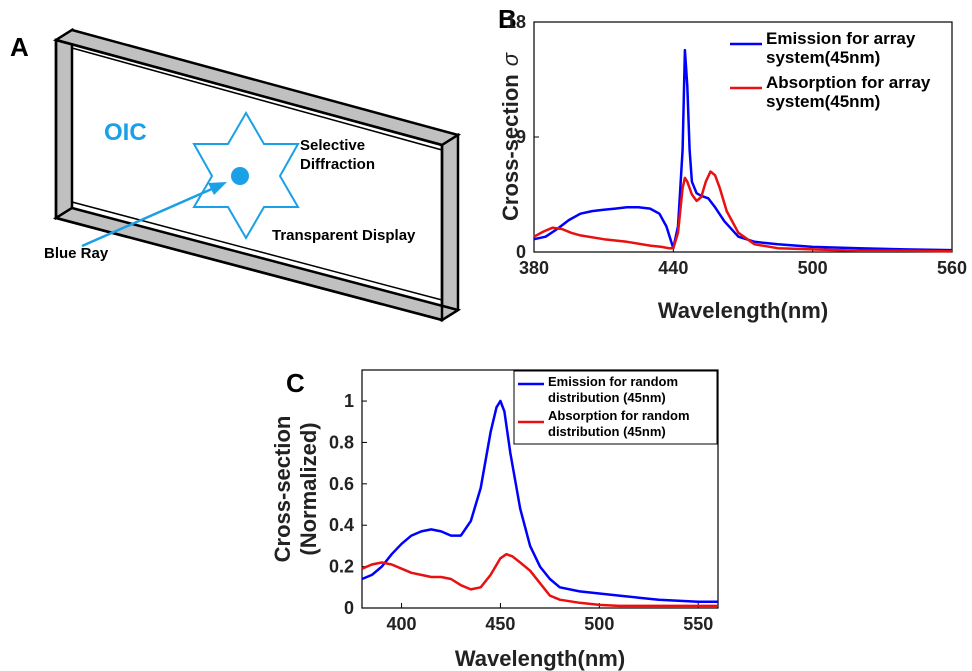 The image size is (972, 671). Describe the element at coordinates (341, 567) in the screenshot. I see `panel-c-ytick-label: 0.2` at that location.